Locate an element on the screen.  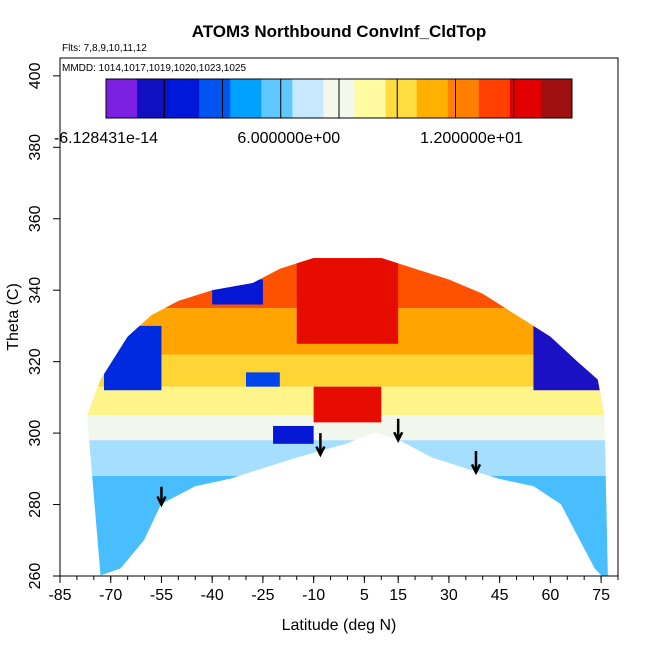
colorbar-labels: -6.128431e-14 6.000000e+00 1.200000e+01 is located at coordinates (288, 138).